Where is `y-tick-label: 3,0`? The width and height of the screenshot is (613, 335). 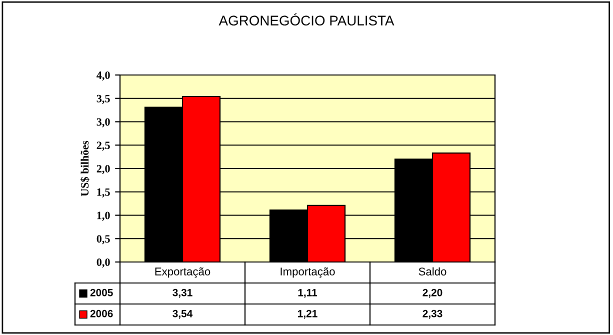
y-tick-label: 3,0 is located at coordinates (103, 123).